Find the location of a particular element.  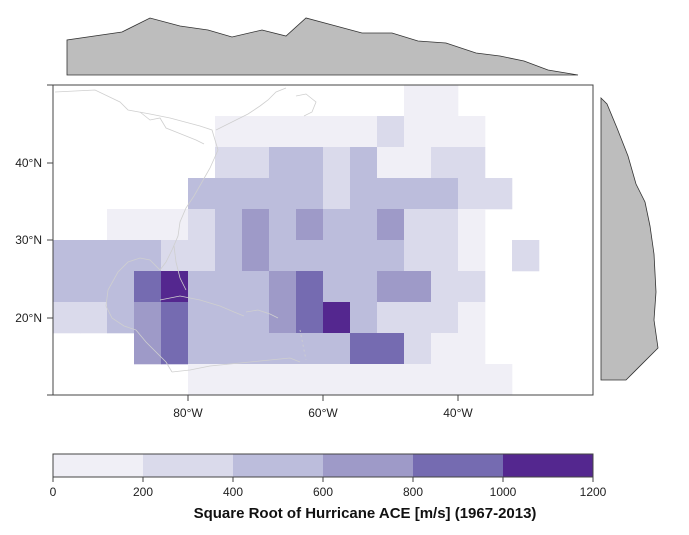

south-american-coast is located at coordinates (236, 365).